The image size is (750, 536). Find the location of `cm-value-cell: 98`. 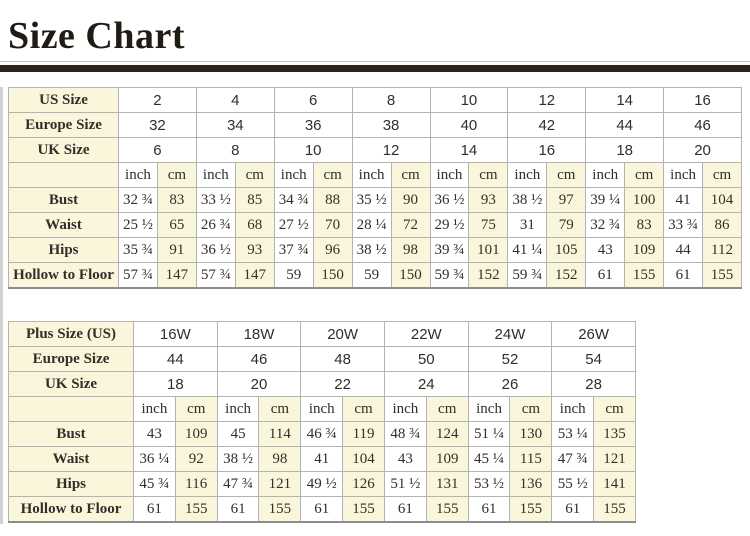

cm-value-cell: 98 is located at coordinates (280, 459).